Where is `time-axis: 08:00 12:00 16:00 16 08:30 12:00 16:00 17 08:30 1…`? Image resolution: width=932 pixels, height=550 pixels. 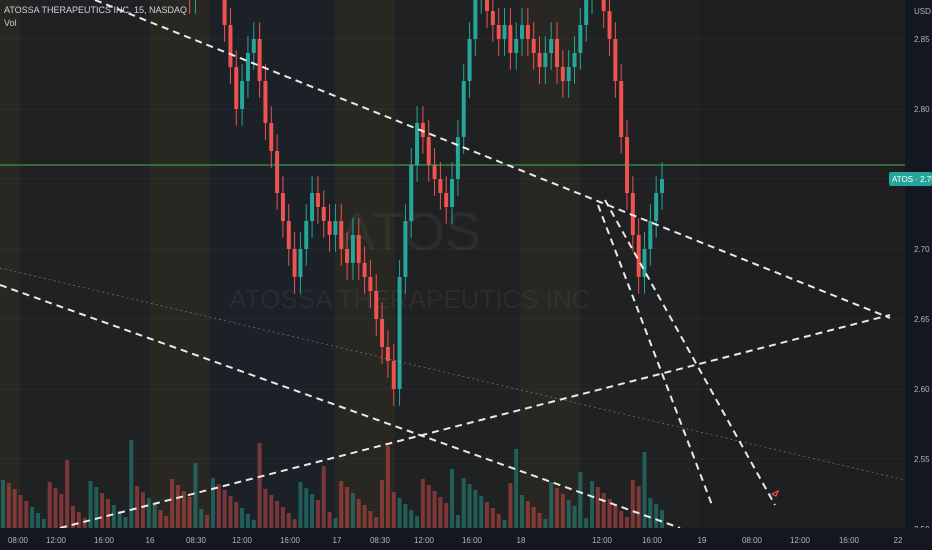 time-axis: 08:00 12:00 16:00 16 08:30 12:00 16:00 17 08:30 1… is located at coordinates (466, 539).